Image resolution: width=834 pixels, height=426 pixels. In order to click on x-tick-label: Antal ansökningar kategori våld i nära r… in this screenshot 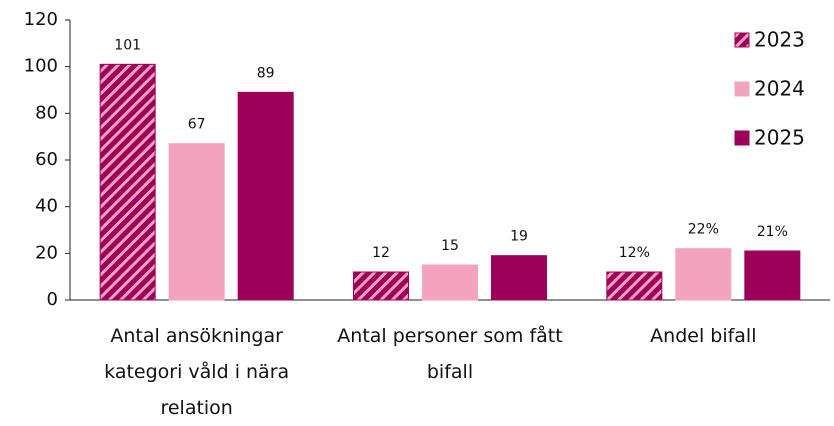, I will do `click(197, 372)`.